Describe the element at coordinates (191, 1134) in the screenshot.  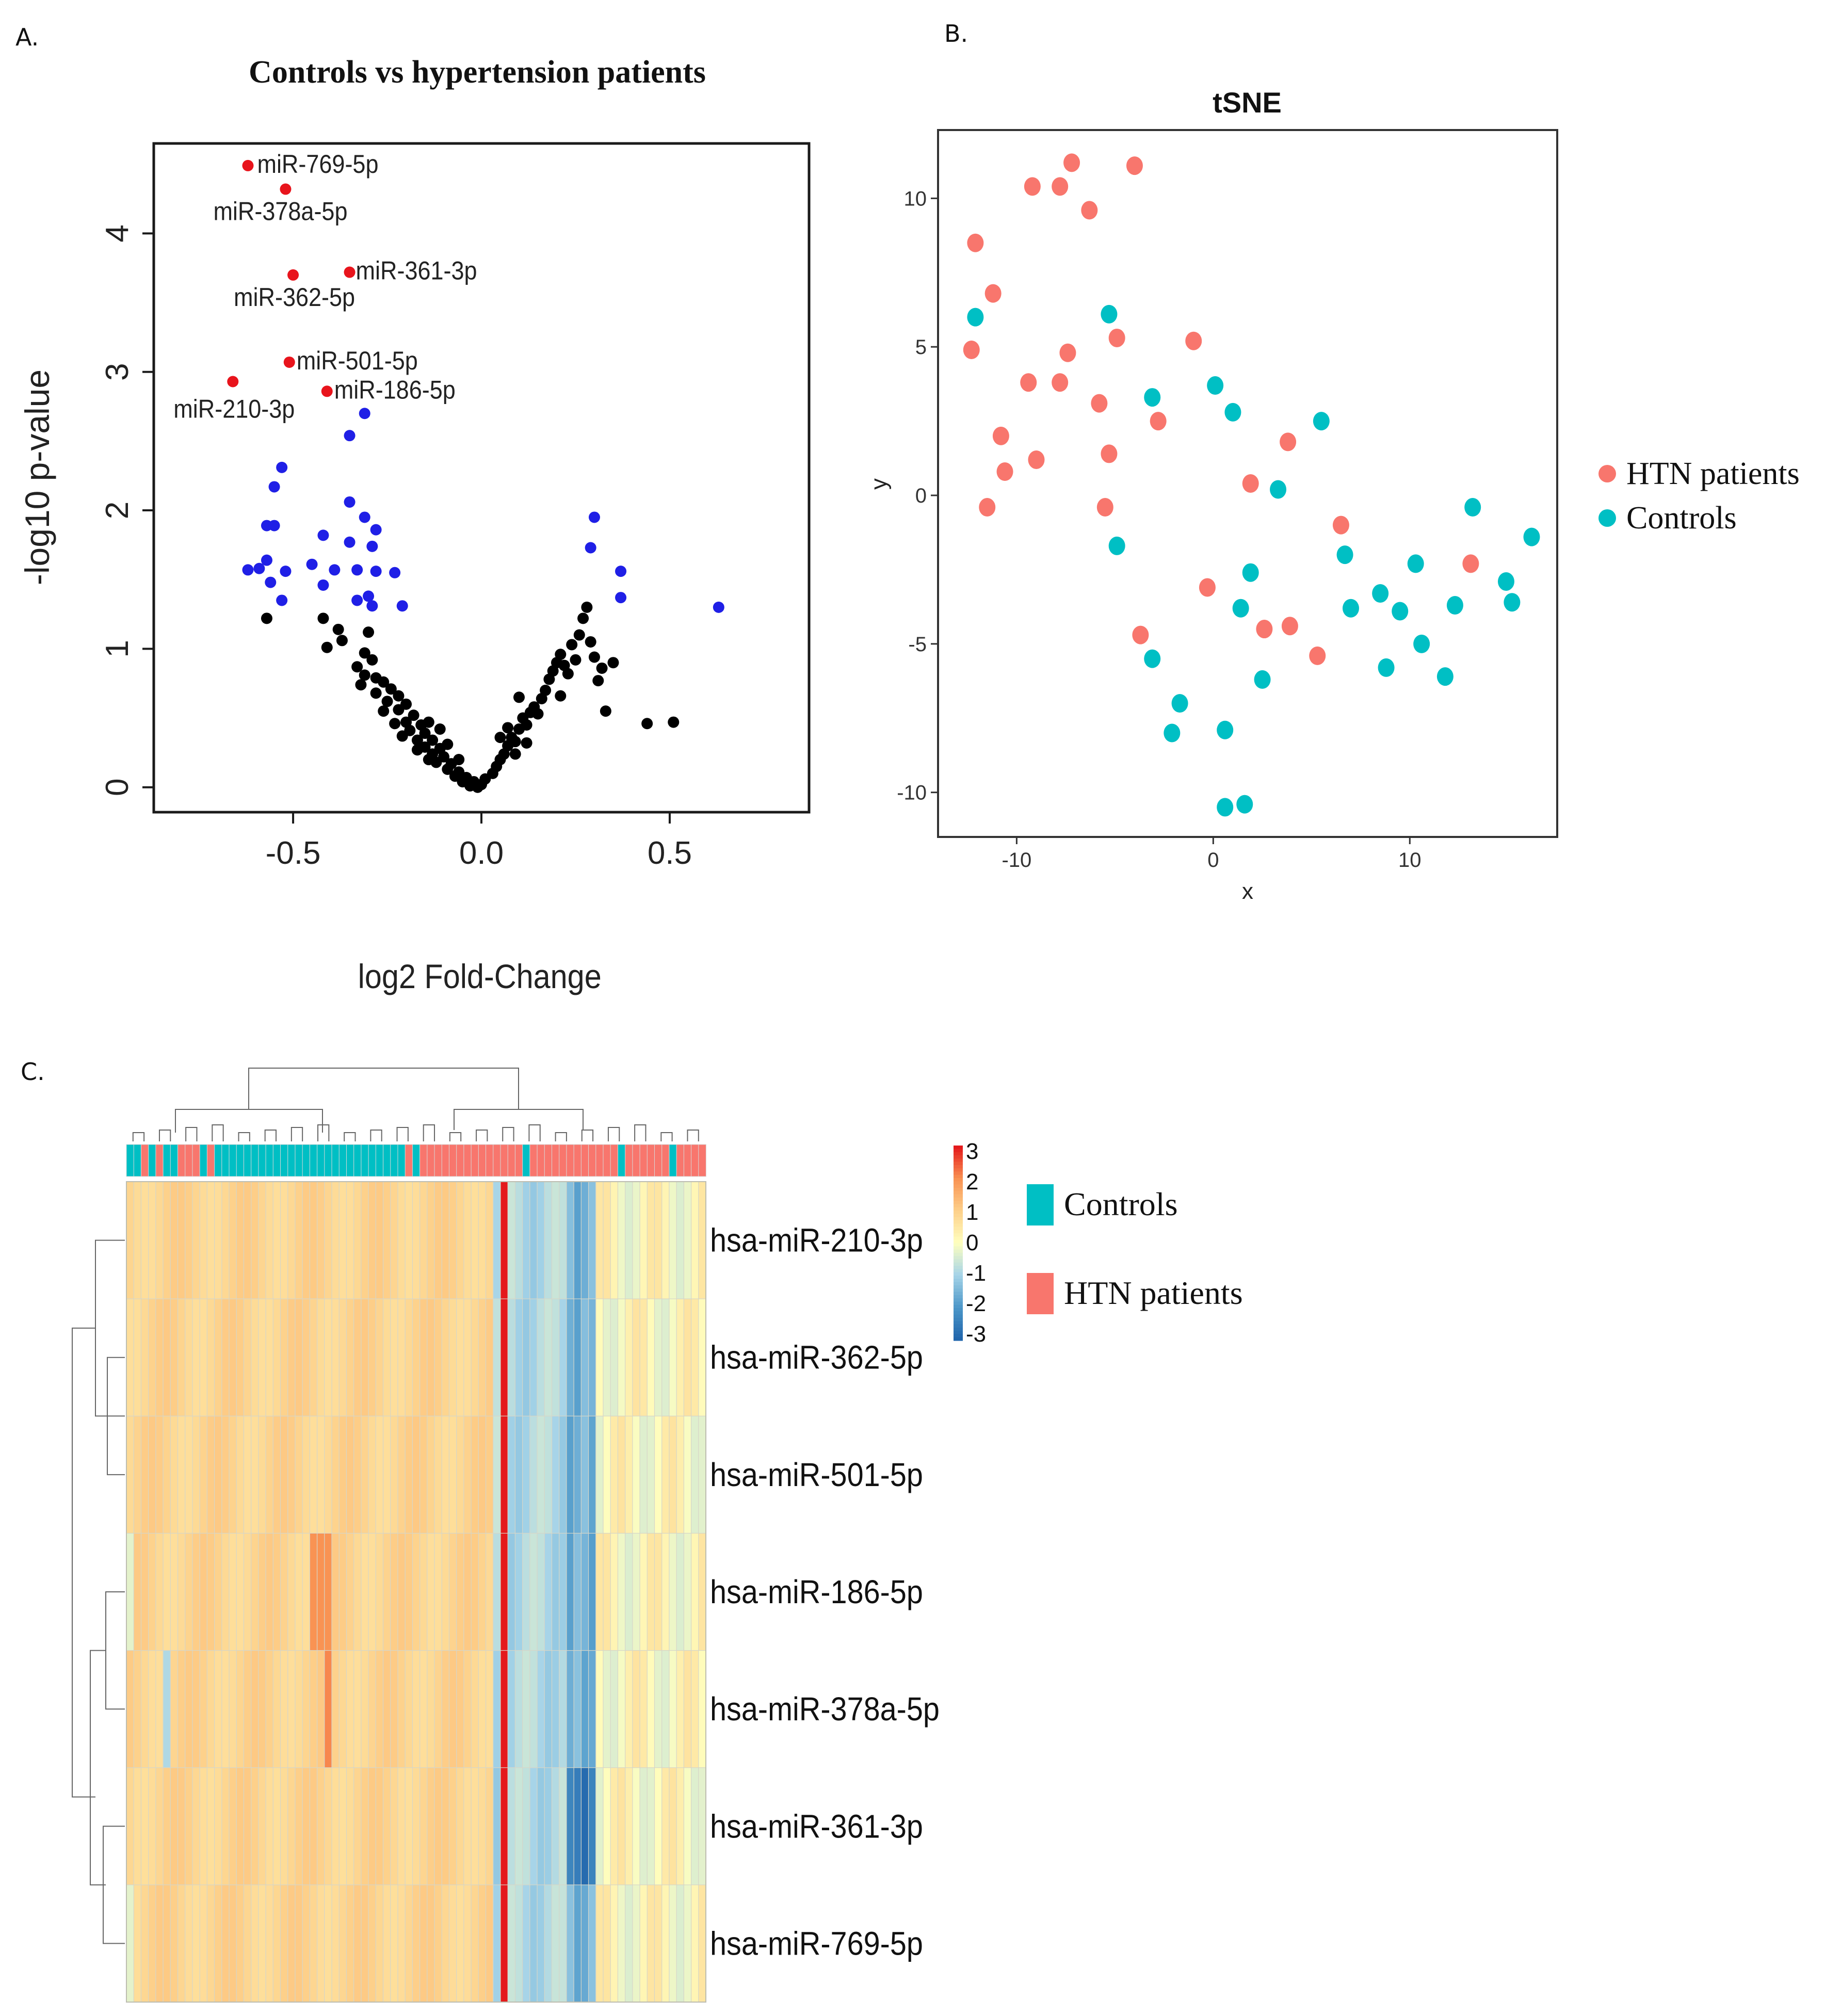
I see `dendrogram-branch` at that location.